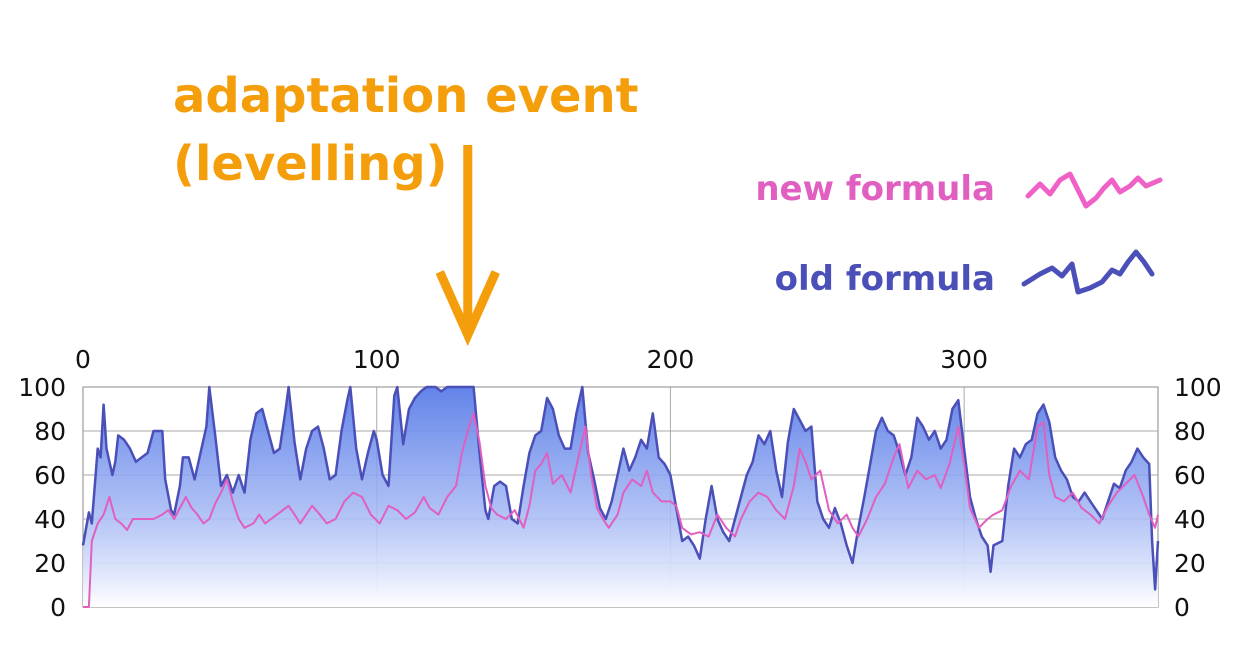  I want to click on legend-swatch-old-formula, so click(1088, 272).